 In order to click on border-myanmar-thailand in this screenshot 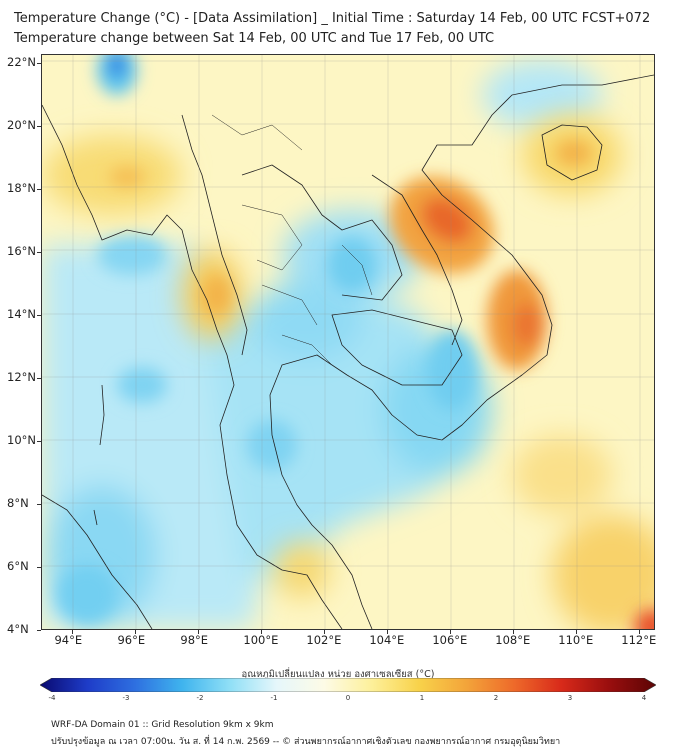, I will do `click(214, 235)`.